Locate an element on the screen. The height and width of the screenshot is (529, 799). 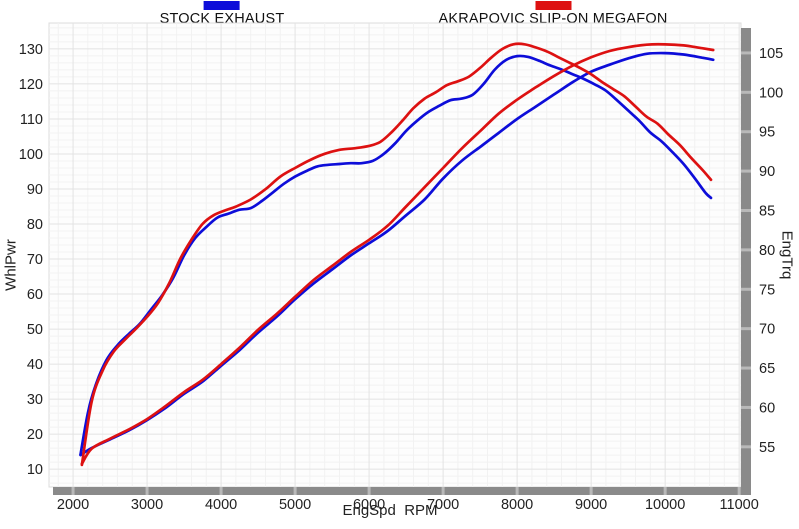
y-left-tick-label: 20 is located at coordinates (35, 435).